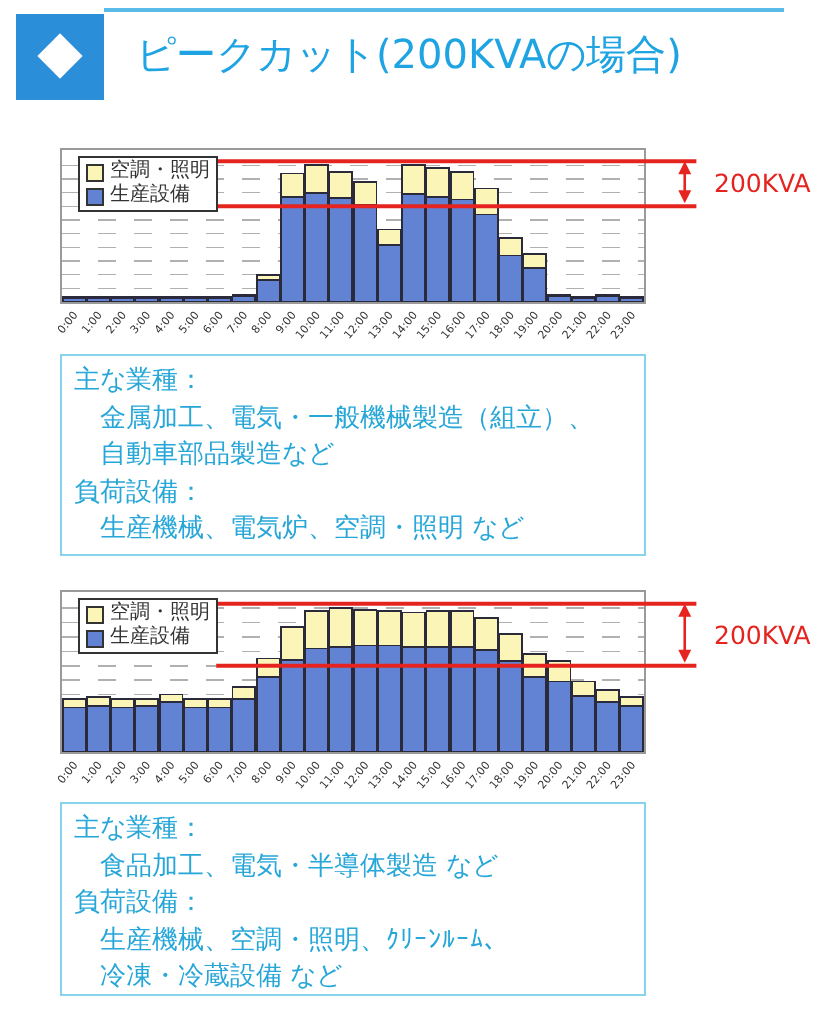 The height and width of the screenshot is (1036, 830). What do you see at coordinates (347, 419) in the screenshot?
I see `text: 金属加工、電気・一般機械製造（組立）、` at bounding box center [347, 419].